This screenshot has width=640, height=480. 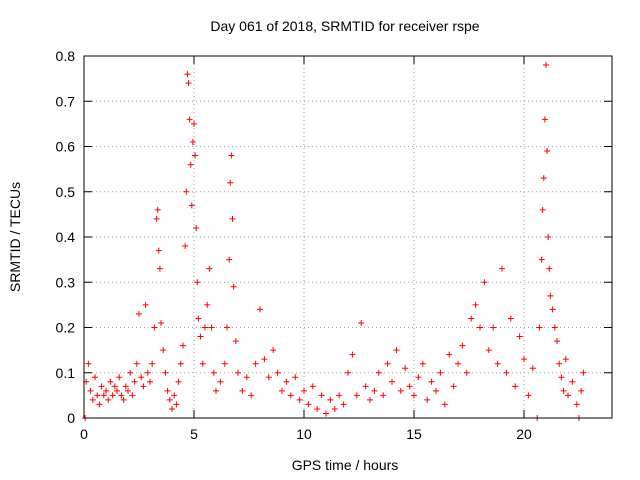 What do you see at coordinates (304, 434) in the screenshot?
I see `x-tick-label: 10` at bounding box center [304, 434].